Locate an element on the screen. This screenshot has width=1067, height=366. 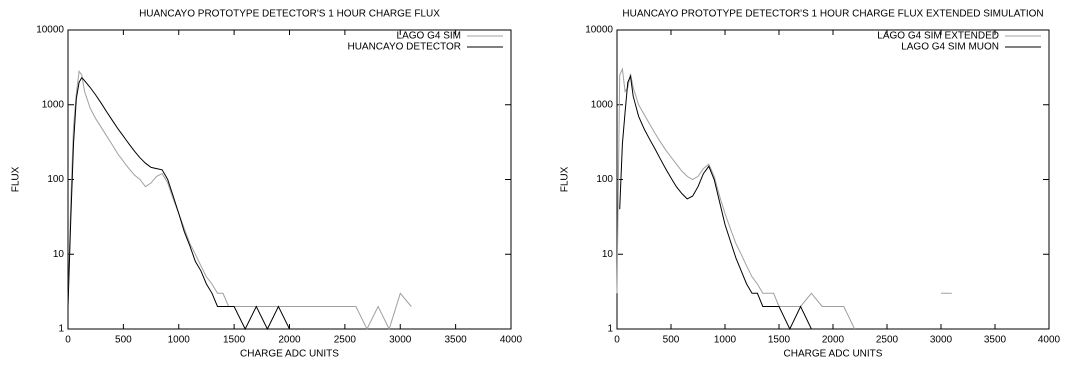
legend-label: HUANCAYO DETECTOR is located at coordinates (404, 47).